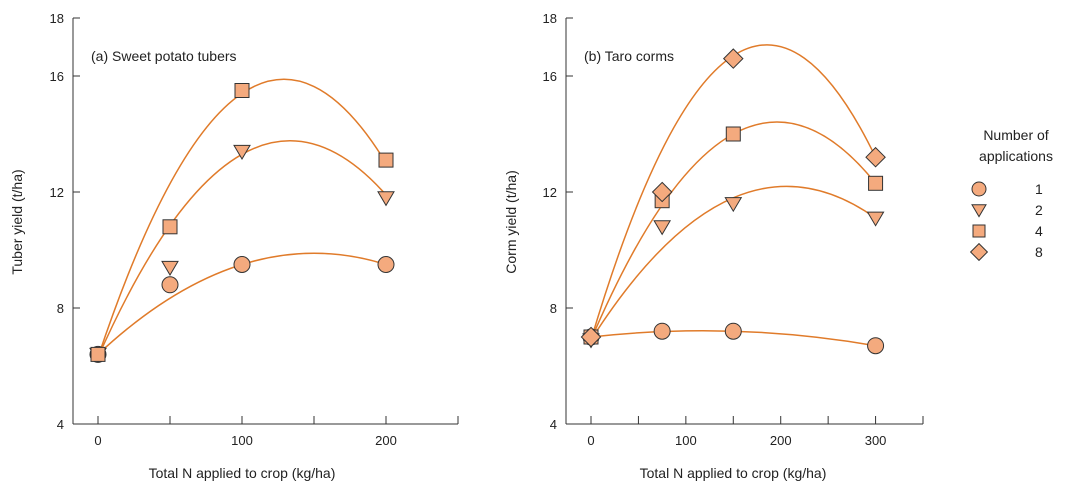 Image resolution: width=1069 pixels, height=488 pixels. What do you see at coordinates (164, 56) in the screenshot?
I see `panel-a-title: (a) Sweet potato tubers` at bounding box center [164, 56].